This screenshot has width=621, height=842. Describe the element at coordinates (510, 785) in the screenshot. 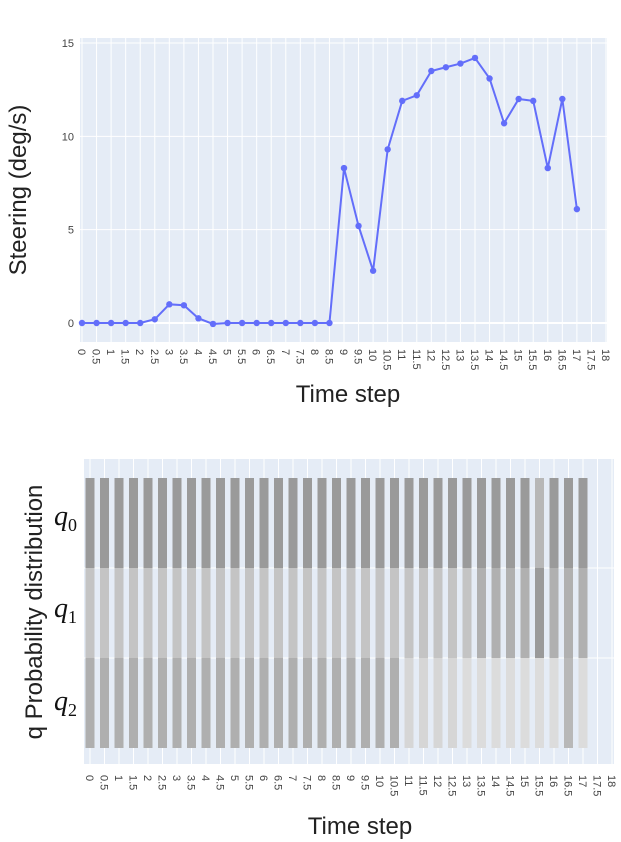

I see `bottom-x-tick-label: 14.5` at that location.